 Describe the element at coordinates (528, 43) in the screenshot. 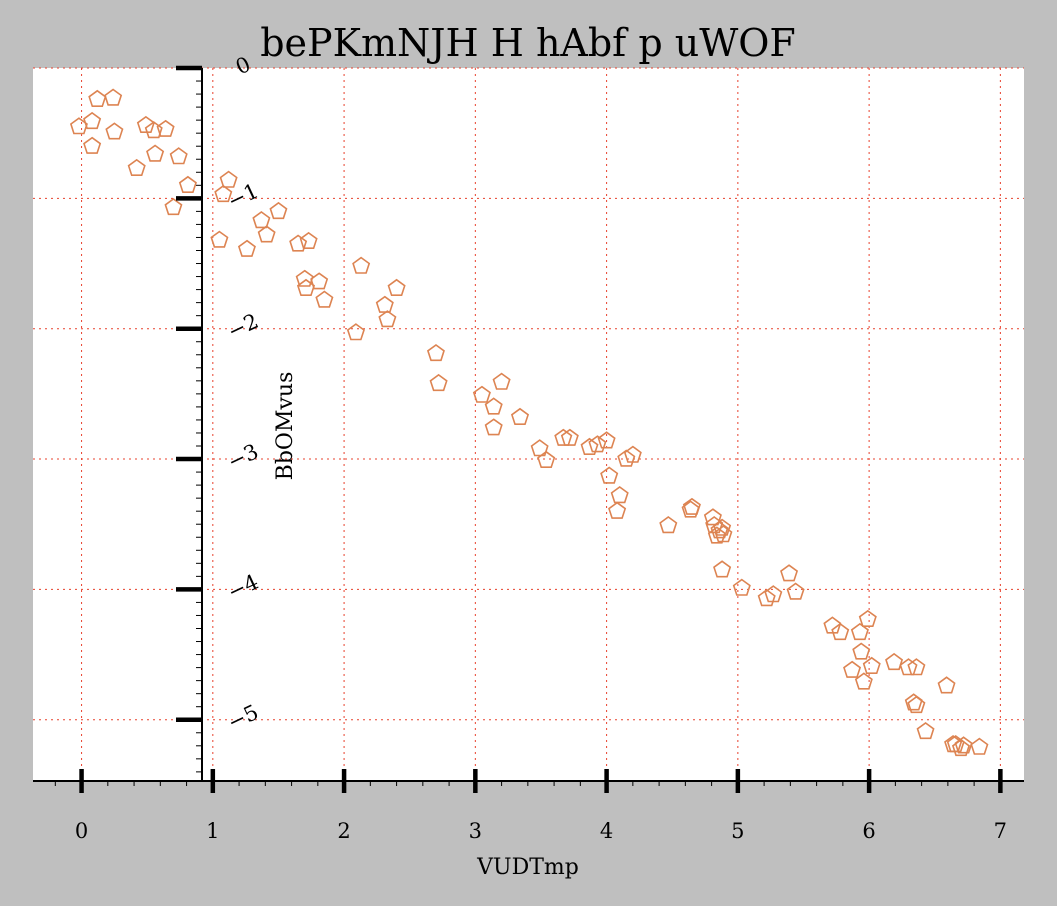

I see `chart-title: bePKmNJH H hAbf p uWOF` at that location.